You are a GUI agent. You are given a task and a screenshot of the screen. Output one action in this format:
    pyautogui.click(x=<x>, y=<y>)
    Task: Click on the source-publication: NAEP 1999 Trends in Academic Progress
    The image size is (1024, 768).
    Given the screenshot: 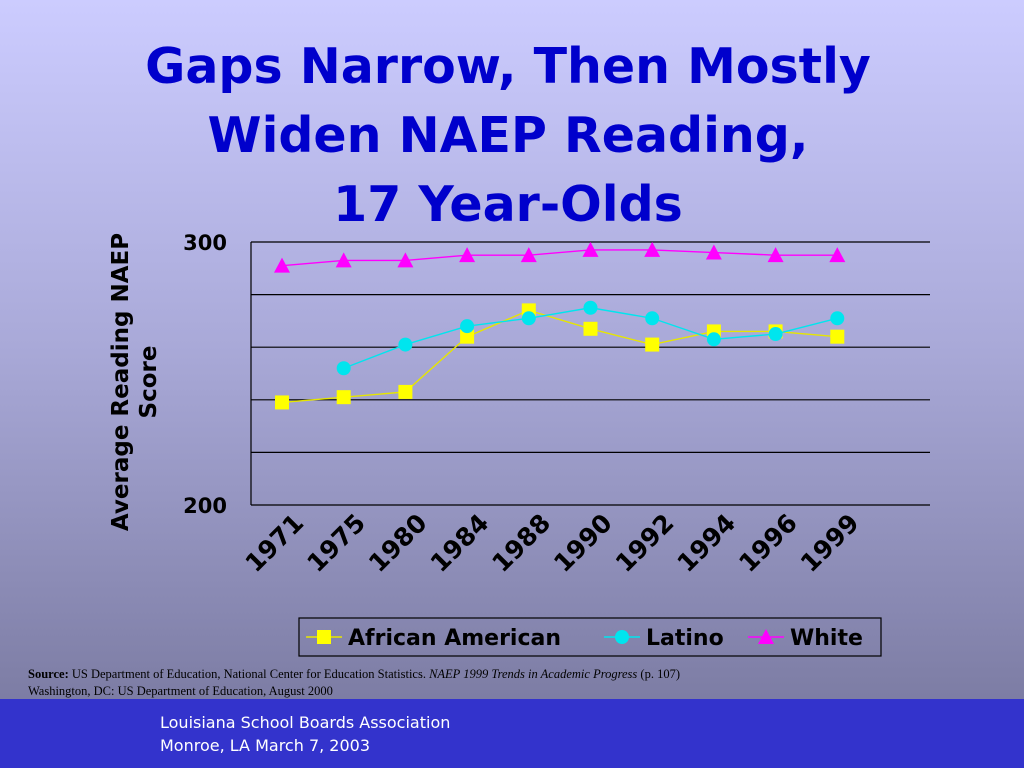 What is the action you would take?
    pyautogui.click(x=533, y=674)
    